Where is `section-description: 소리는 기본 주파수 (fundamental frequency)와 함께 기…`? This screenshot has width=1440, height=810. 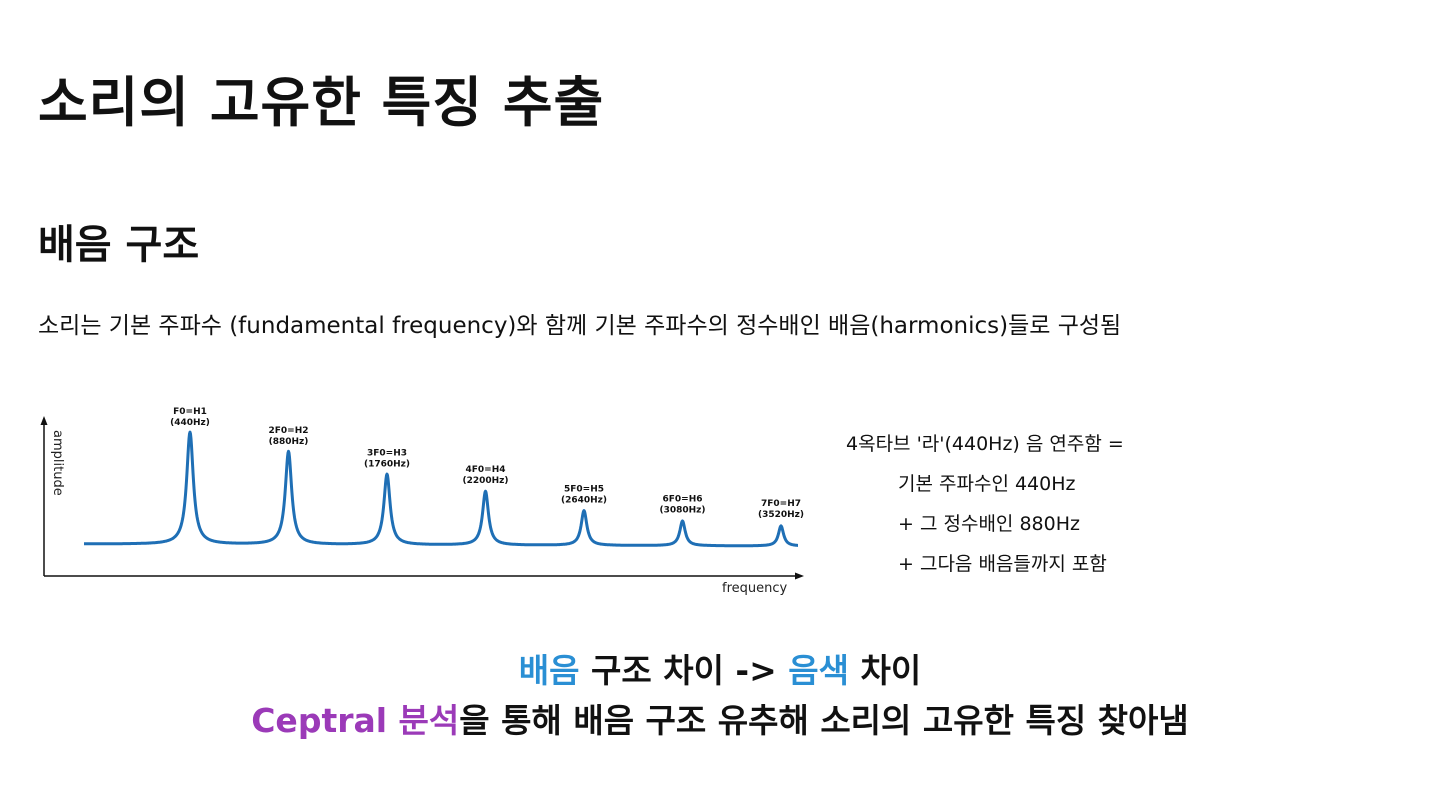 section-description: 소리는 기본 주파수 (fundamental frequency)와 함께 기… is located at coordinates (580, 326).